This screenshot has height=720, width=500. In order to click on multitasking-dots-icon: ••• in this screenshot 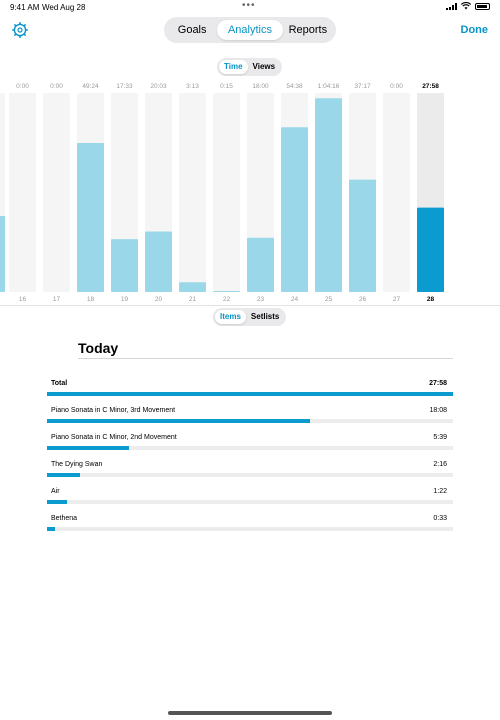, I will do `click(249, 5)`.